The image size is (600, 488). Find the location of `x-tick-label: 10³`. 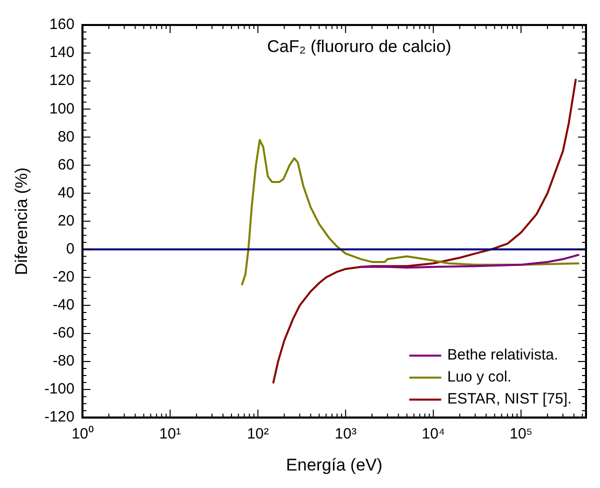

x-tick-label: 10³ is located at coordinates (345, 434).